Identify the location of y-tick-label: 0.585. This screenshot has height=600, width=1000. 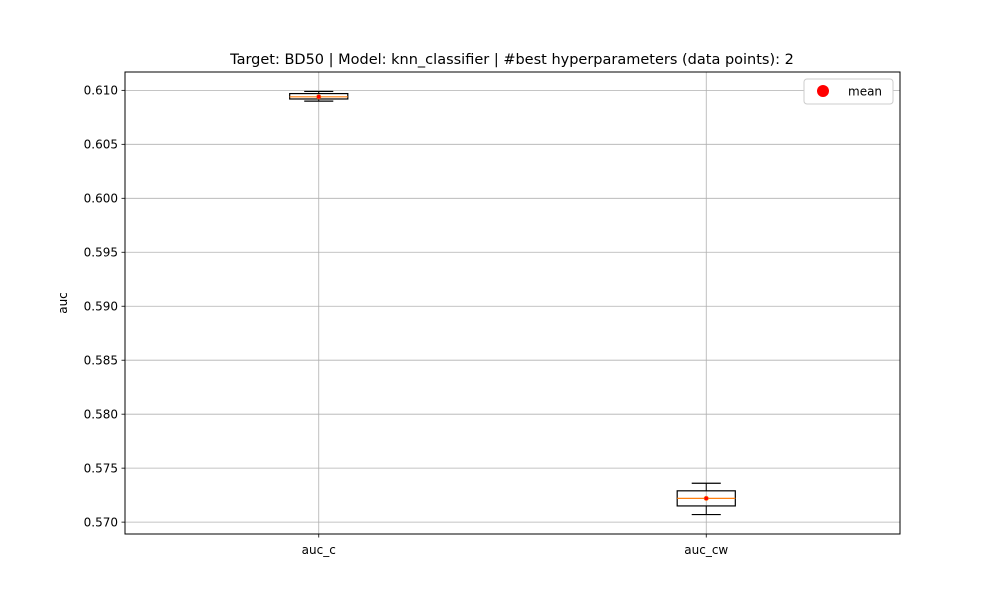
(101, 361).